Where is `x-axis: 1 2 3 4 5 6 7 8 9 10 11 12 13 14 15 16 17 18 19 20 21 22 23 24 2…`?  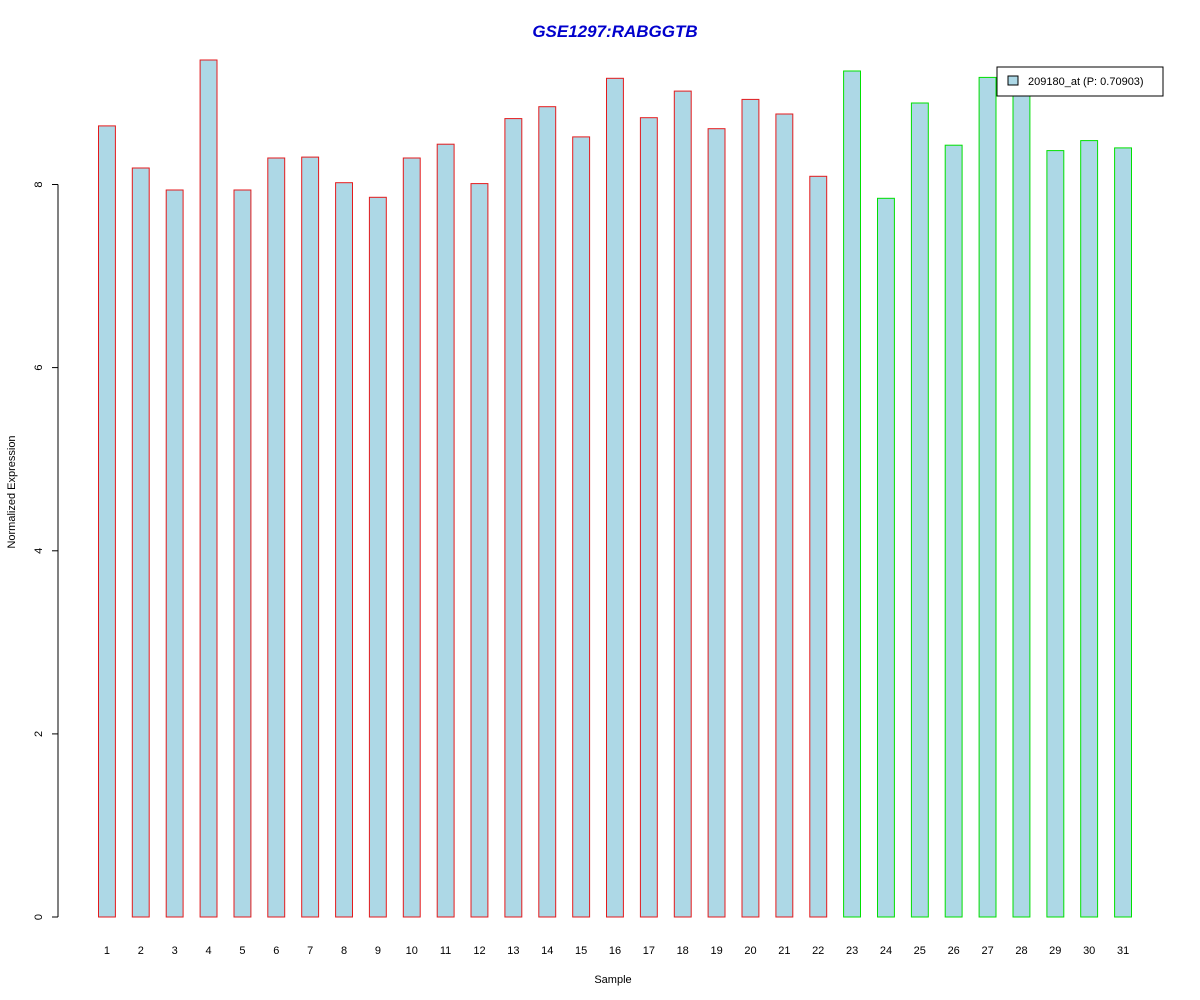 x-axis: 1 2 3 4 5 6 7 8 9 10 11 12 13 14 15 16 17 18 19 20 21 22 23 24 2… is located at coordinates (616, 951).